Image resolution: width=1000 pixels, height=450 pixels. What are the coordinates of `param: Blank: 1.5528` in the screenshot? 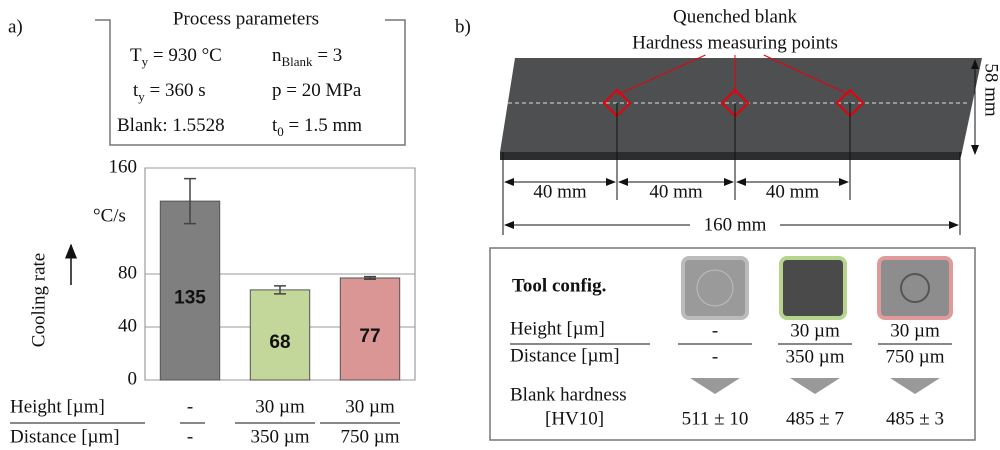 It's located at (171, 125).